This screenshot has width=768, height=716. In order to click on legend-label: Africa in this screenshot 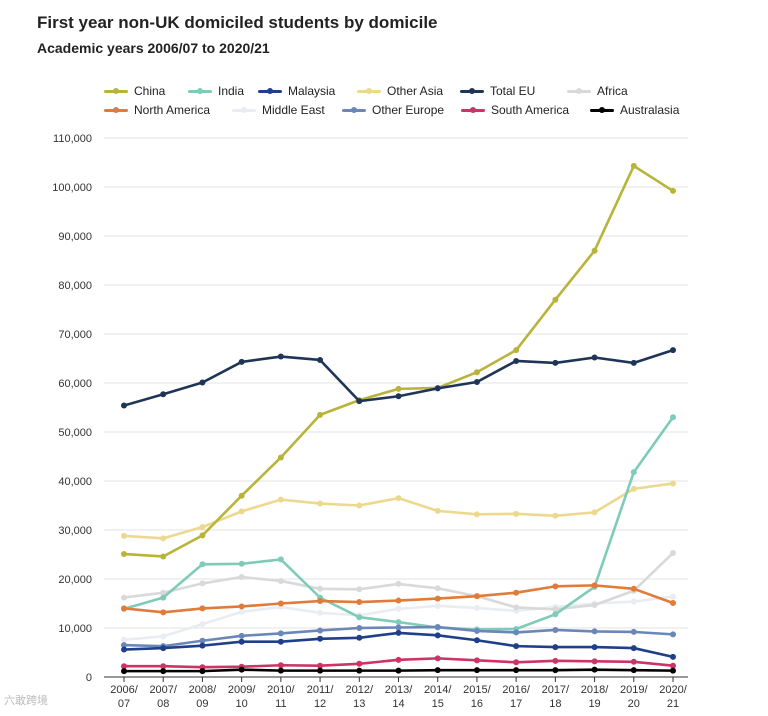, I will do `click(612, 91)`.